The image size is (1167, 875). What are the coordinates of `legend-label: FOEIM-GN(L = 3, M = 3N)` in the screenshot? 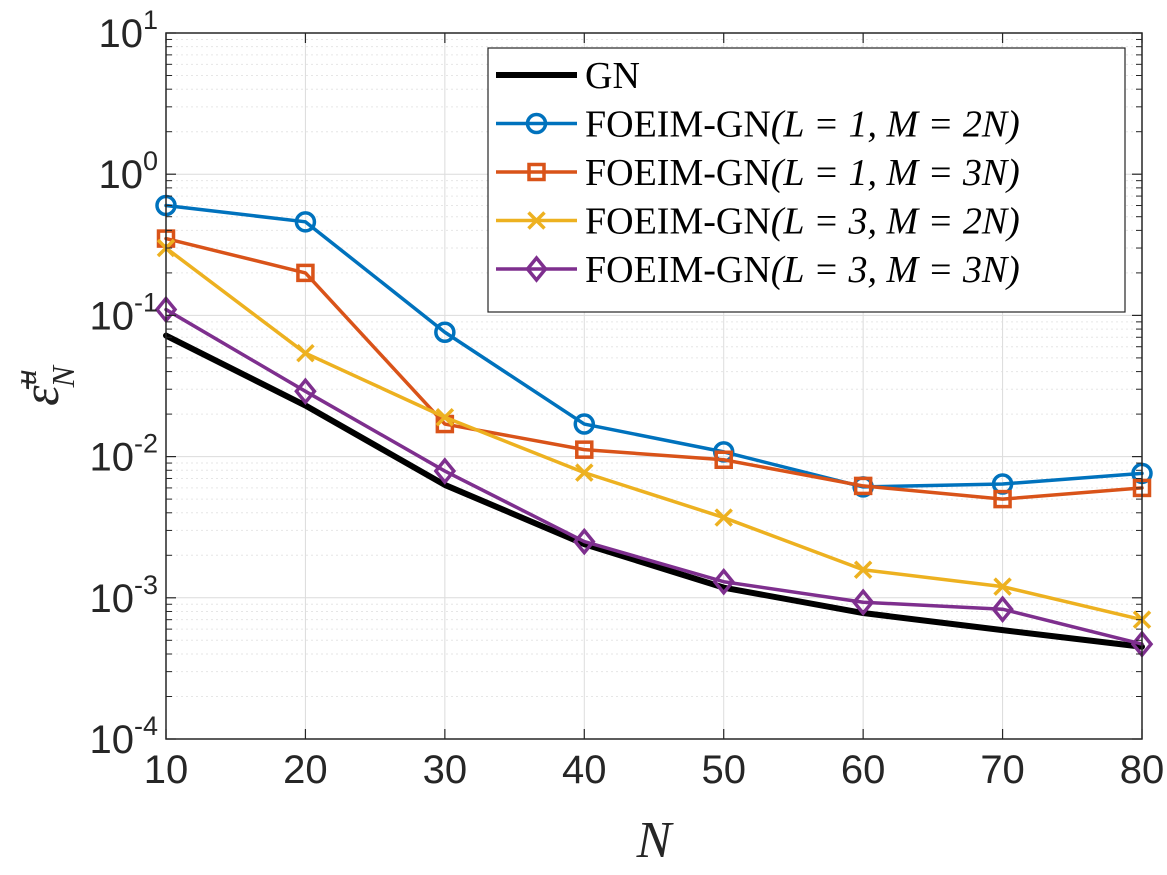 It's located at (802, 270).